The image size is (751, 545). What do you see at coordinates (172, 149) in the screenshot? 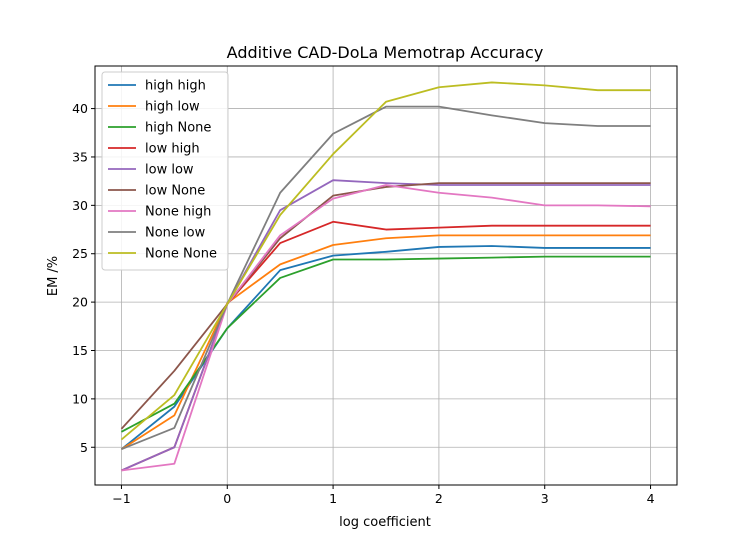
I see `legend-label-low-high: low high` at bounding box center [172, 149].